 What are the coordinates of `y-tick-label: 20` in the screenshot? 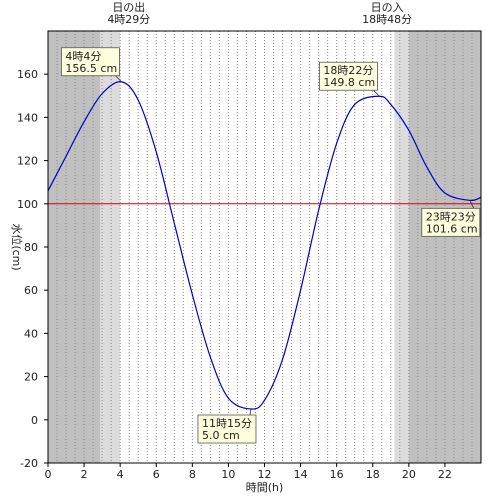 It's located at (31, 377).